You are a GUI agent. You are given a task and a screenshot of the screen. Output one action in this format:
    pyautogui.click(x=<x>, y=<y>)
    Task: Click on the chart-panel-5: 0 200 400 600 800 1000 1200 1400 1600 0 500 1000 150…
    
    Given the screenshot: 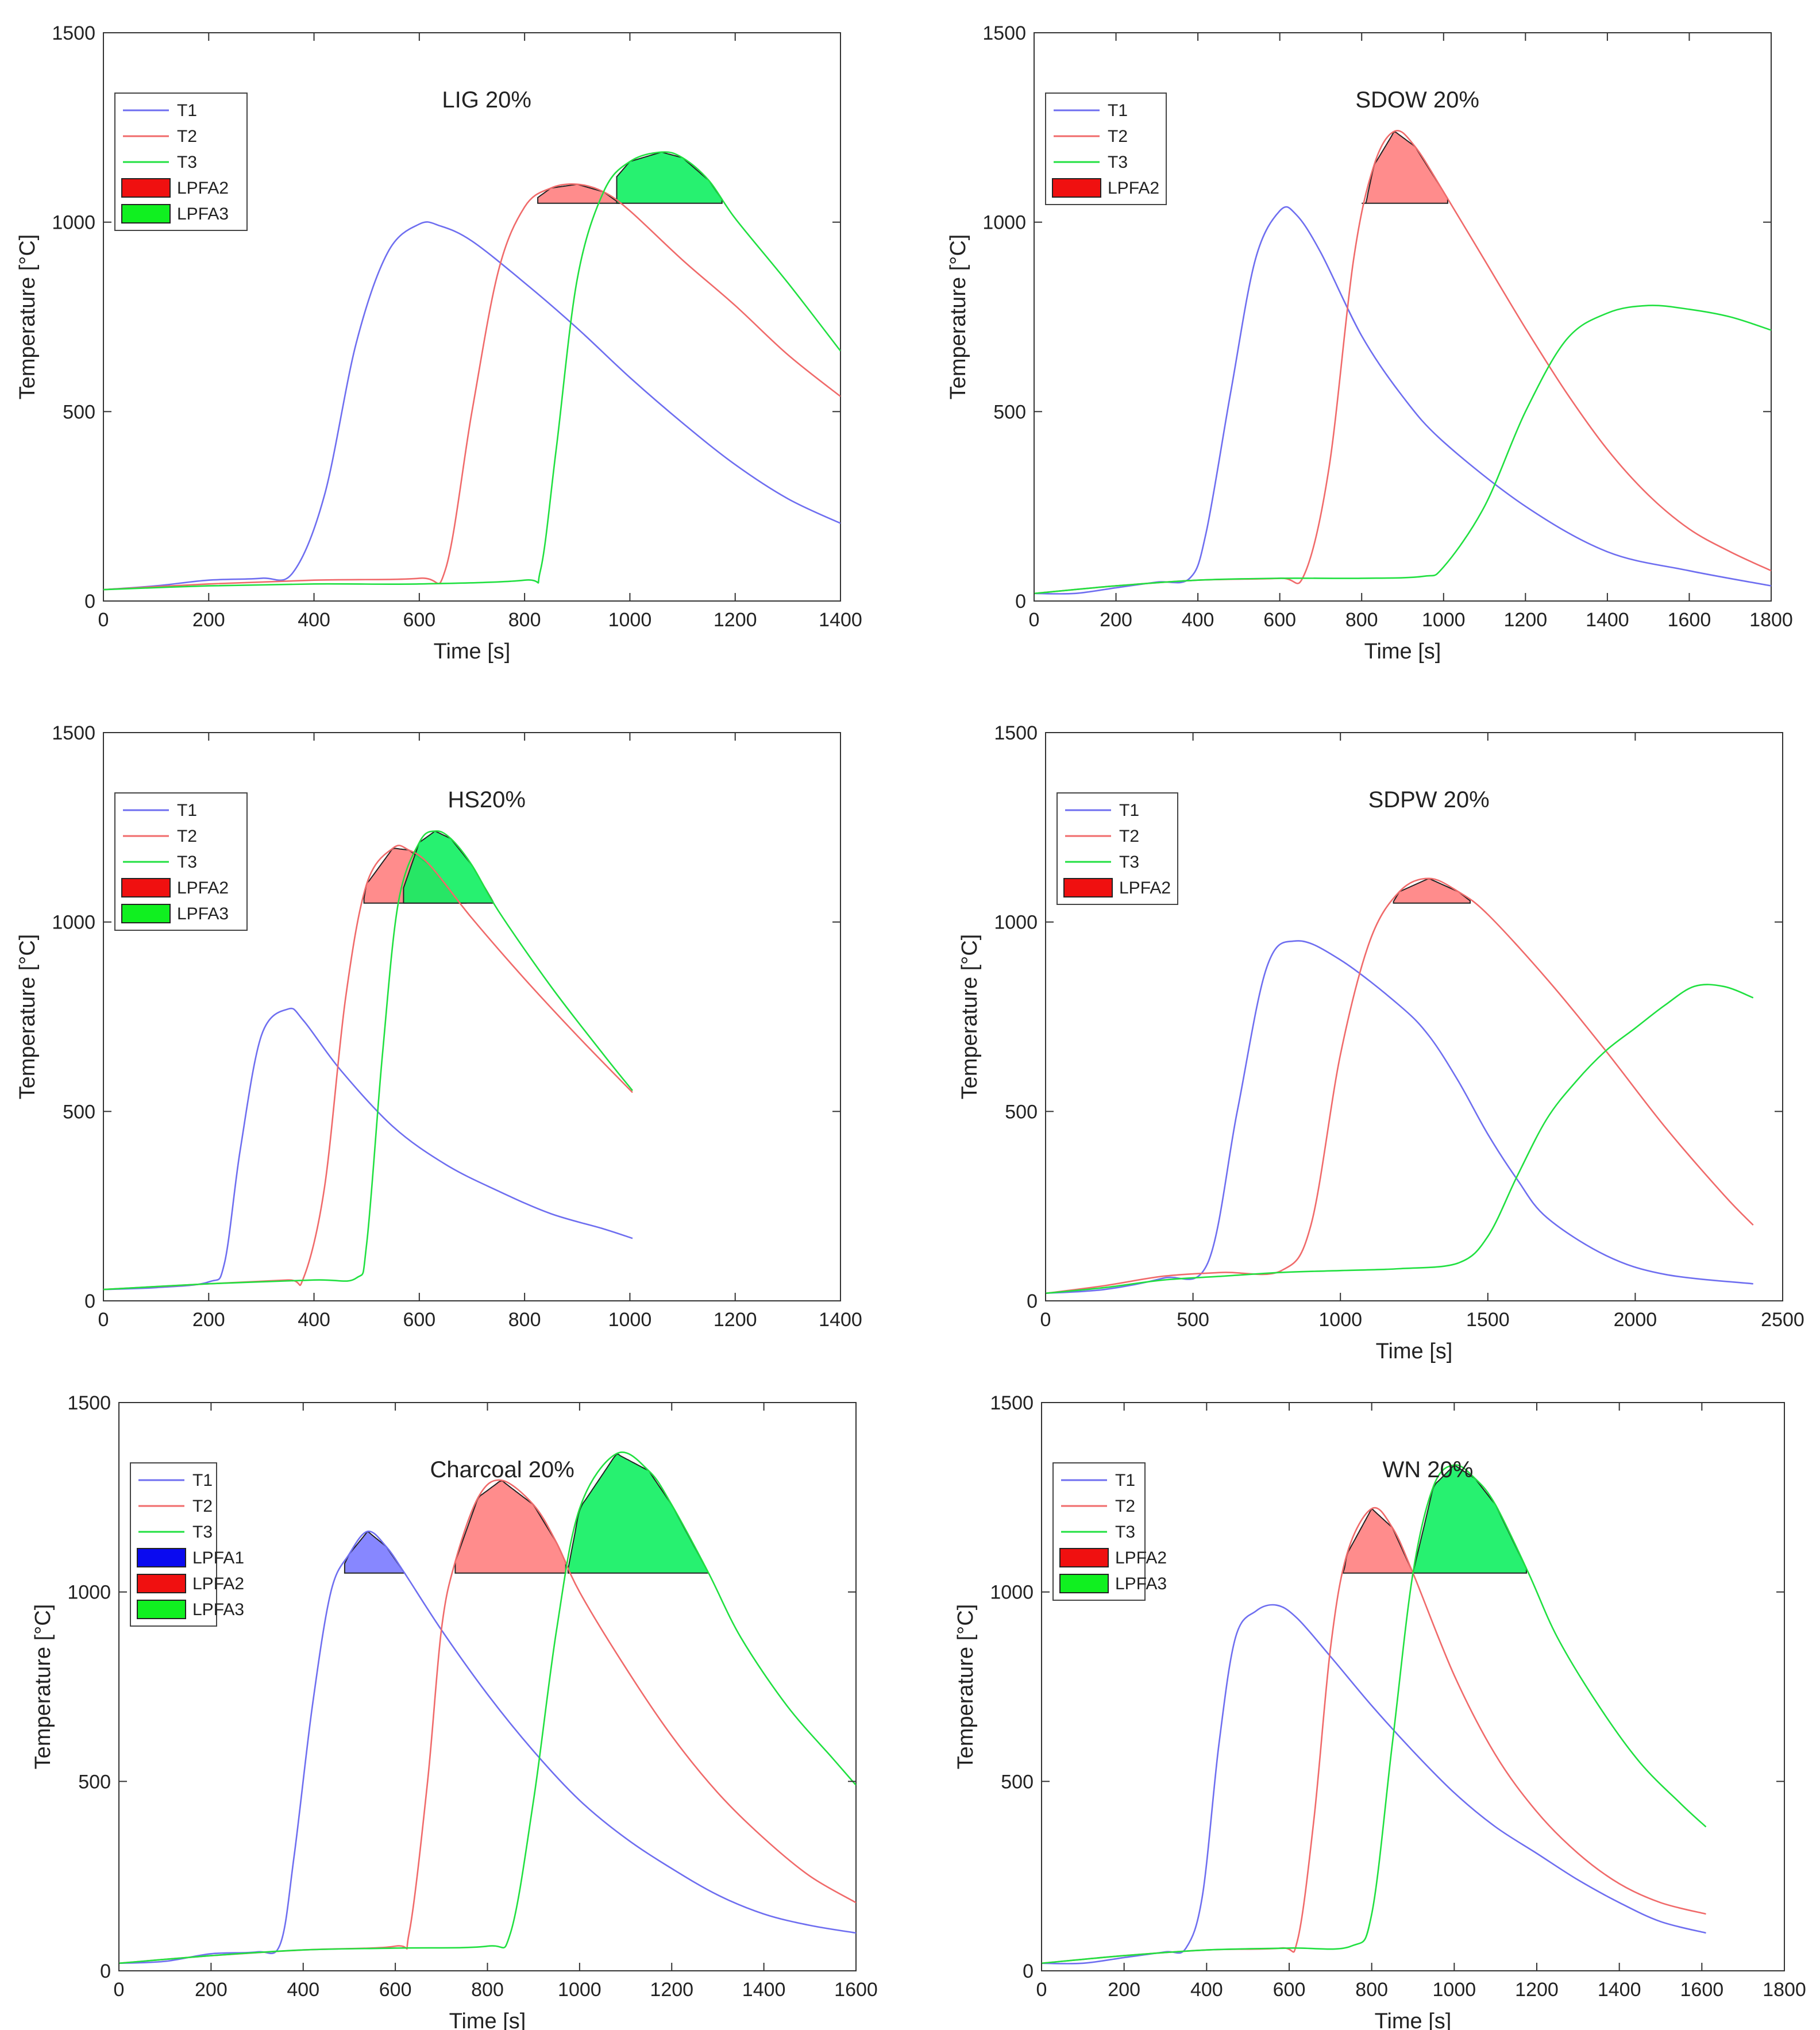 What is the action you would take?
    pyautogui.click(x=455, y=1711)
    